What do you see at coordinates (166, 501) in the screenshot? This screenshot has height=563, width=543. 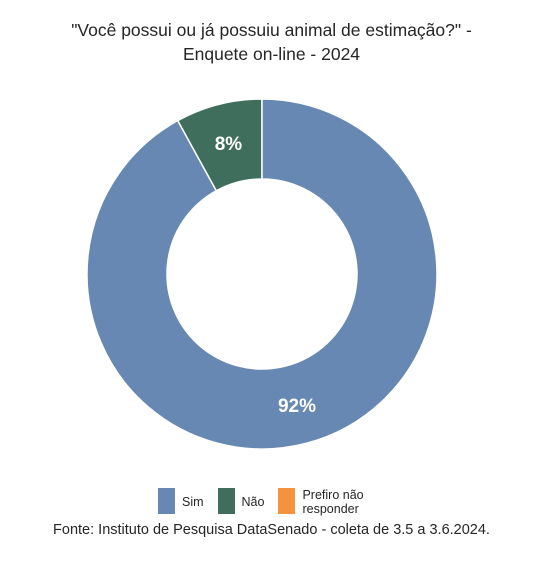 I see `legend-swatch-sim` at bounding box center [166, 501].